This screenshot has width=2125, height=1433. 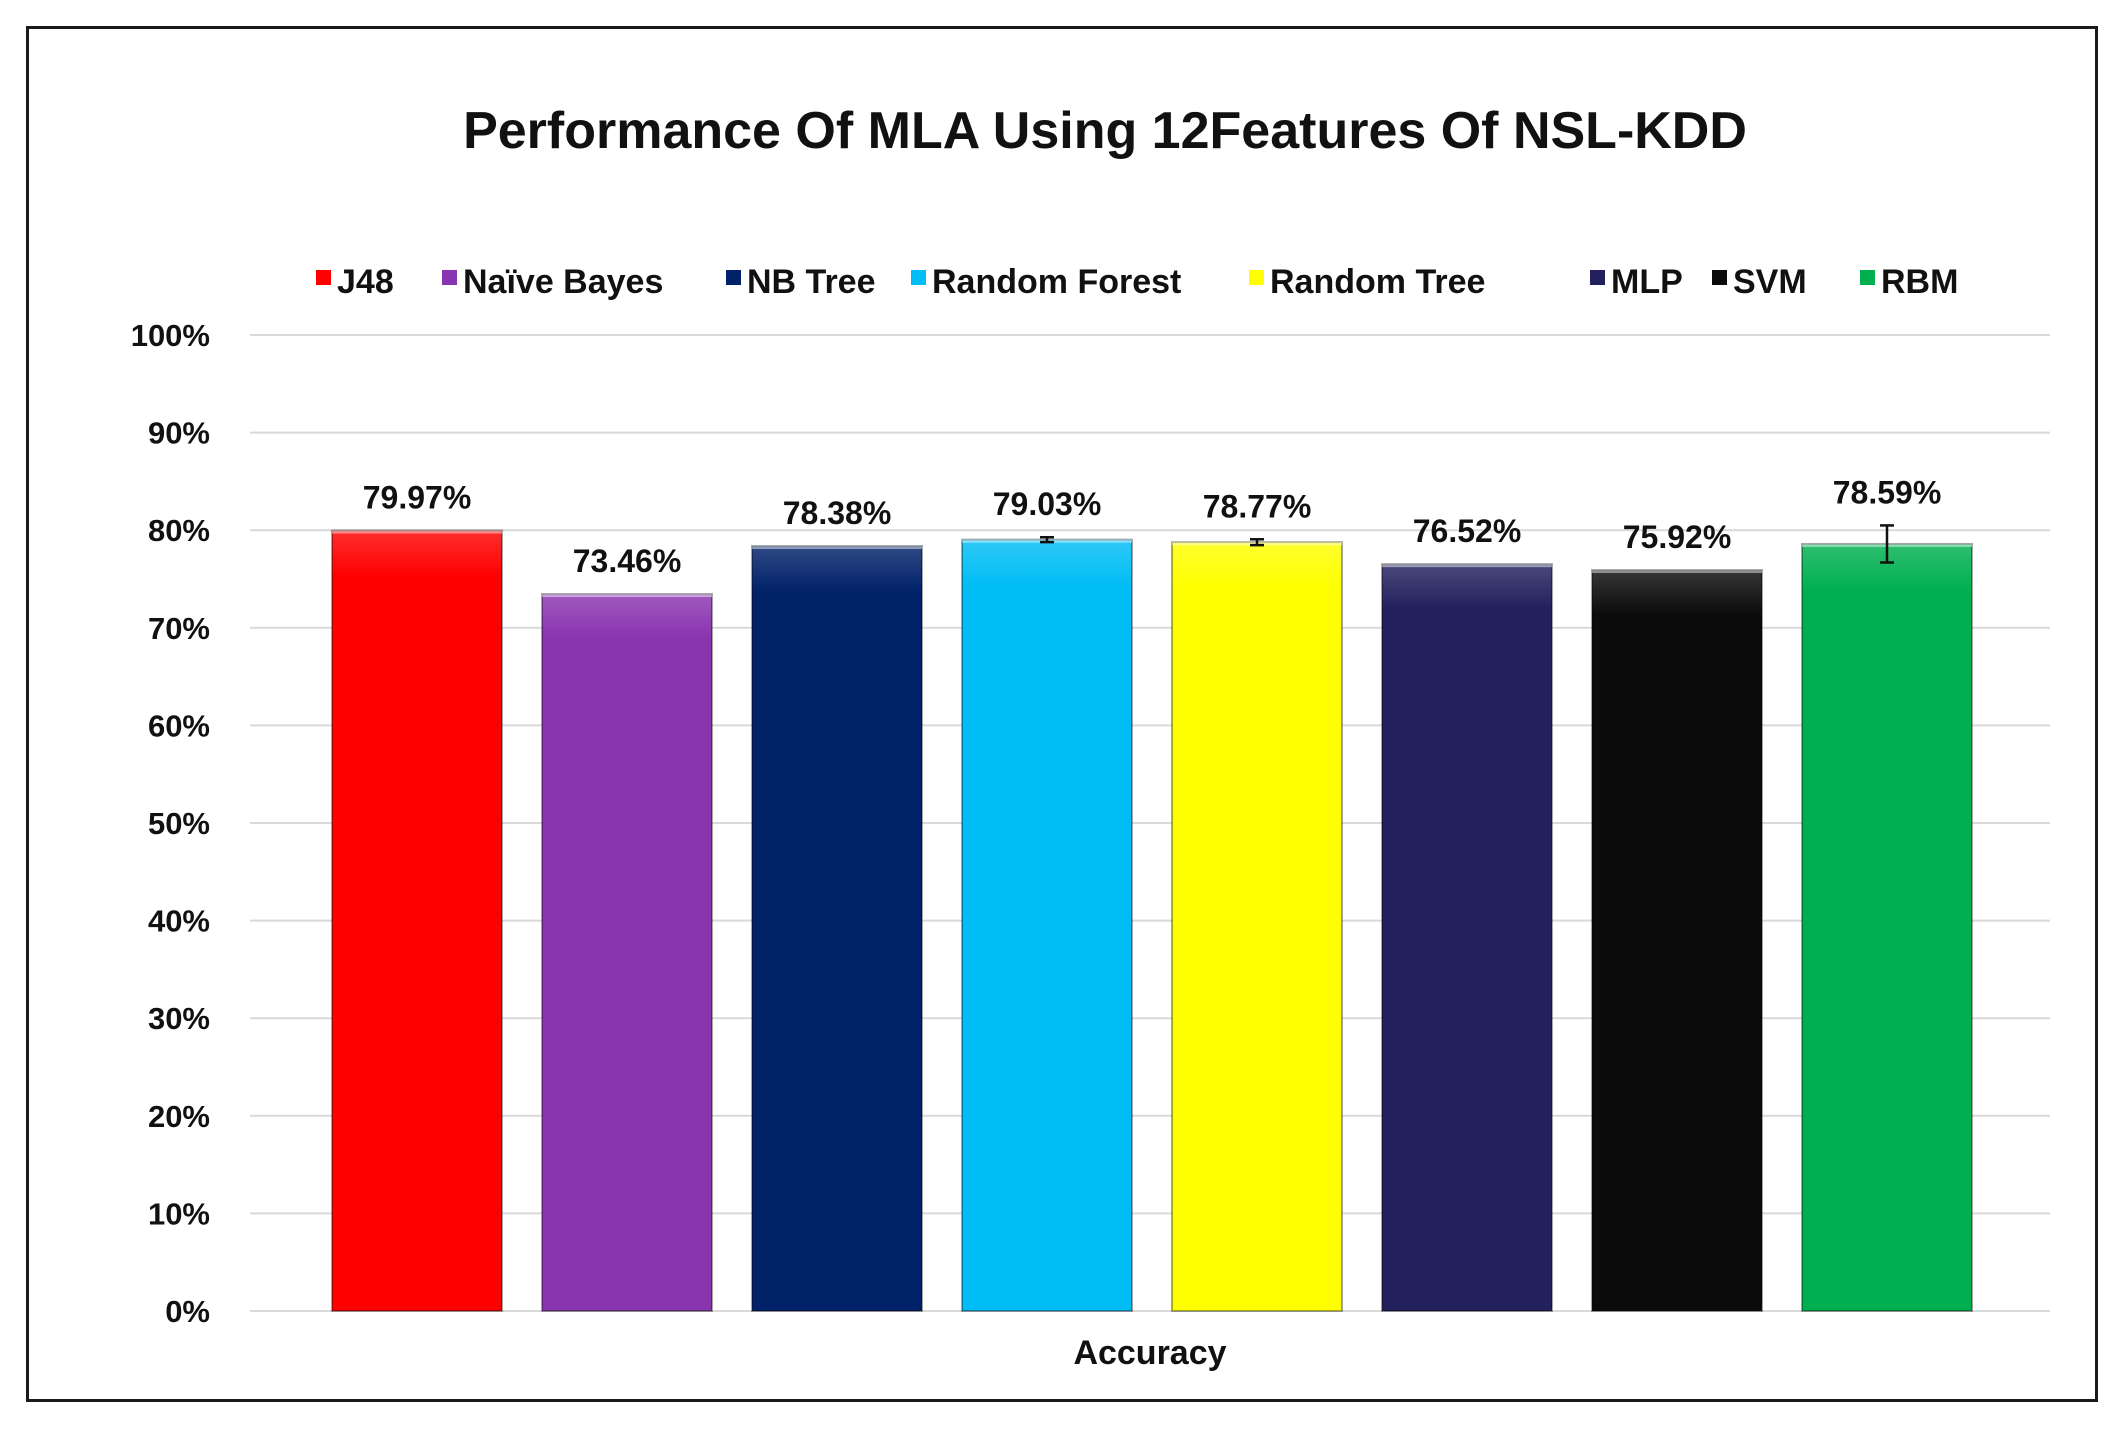 What do you see at coordinates (187, 1311) in the screenshot?
I see `y-tick-label: 0%` at bounding box center [187, 1311].